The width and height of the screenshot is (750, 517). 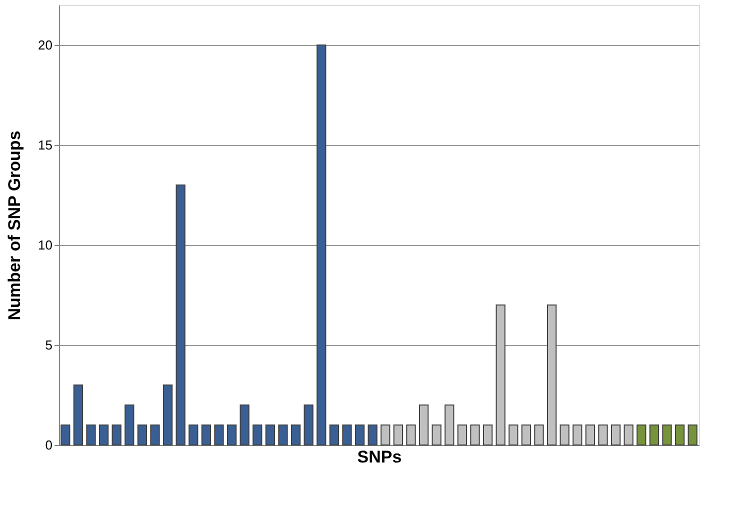 What do you see at coordinates (45, 145) in the screenshot?
I see `y-tick-label: 15` at bounding box center [45, 145].